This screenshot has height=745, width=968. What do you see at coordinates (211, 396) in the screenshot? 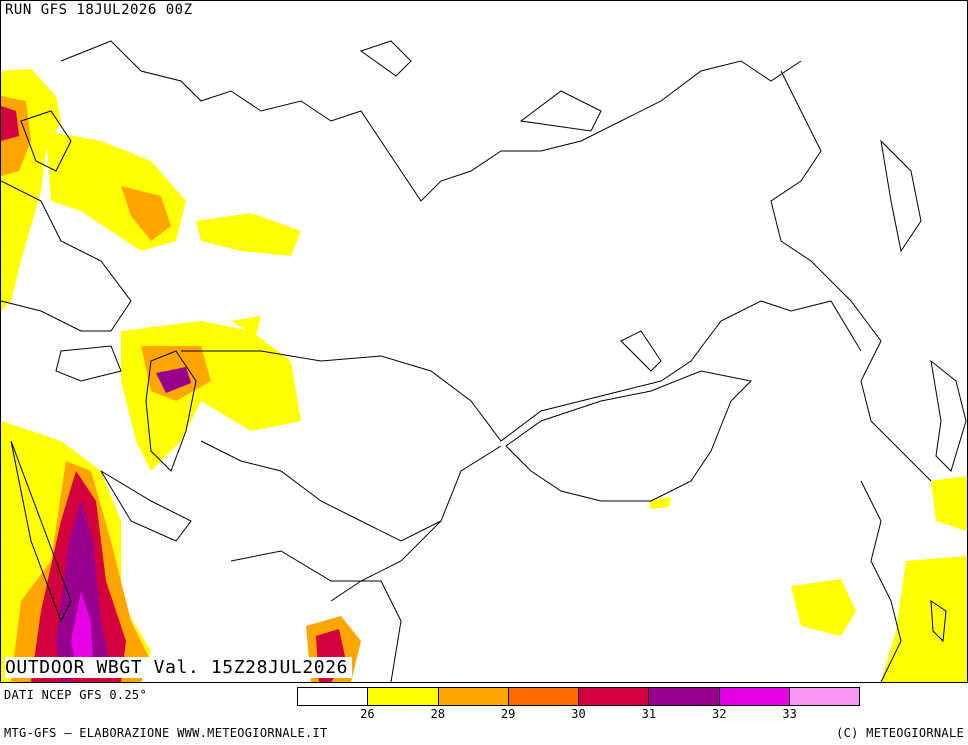
I see `field-caspian` at bounding box center [211, 396].